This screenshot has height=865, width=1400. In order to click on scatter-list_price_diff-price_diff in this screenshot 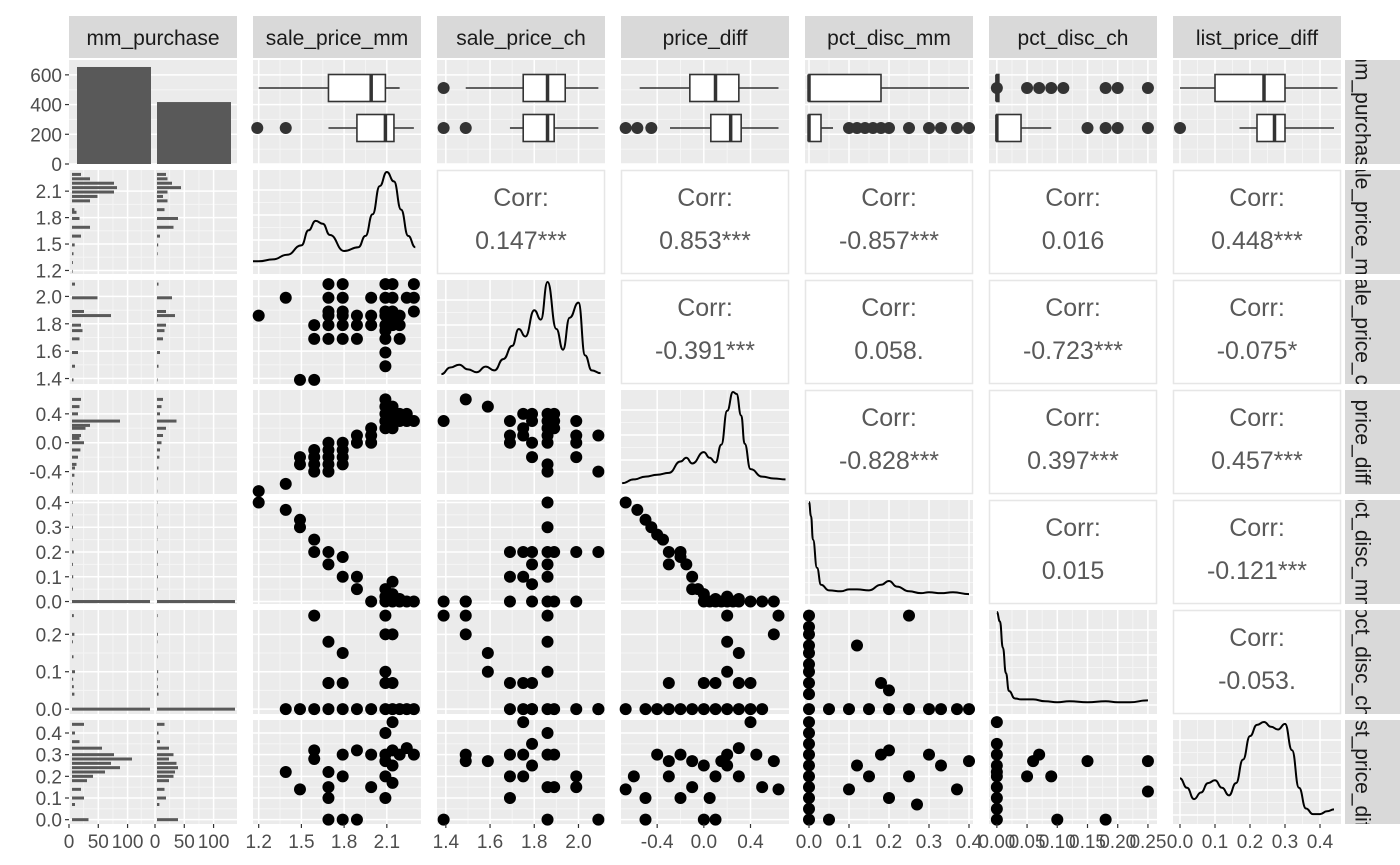, I will do `click(702, 771)`.